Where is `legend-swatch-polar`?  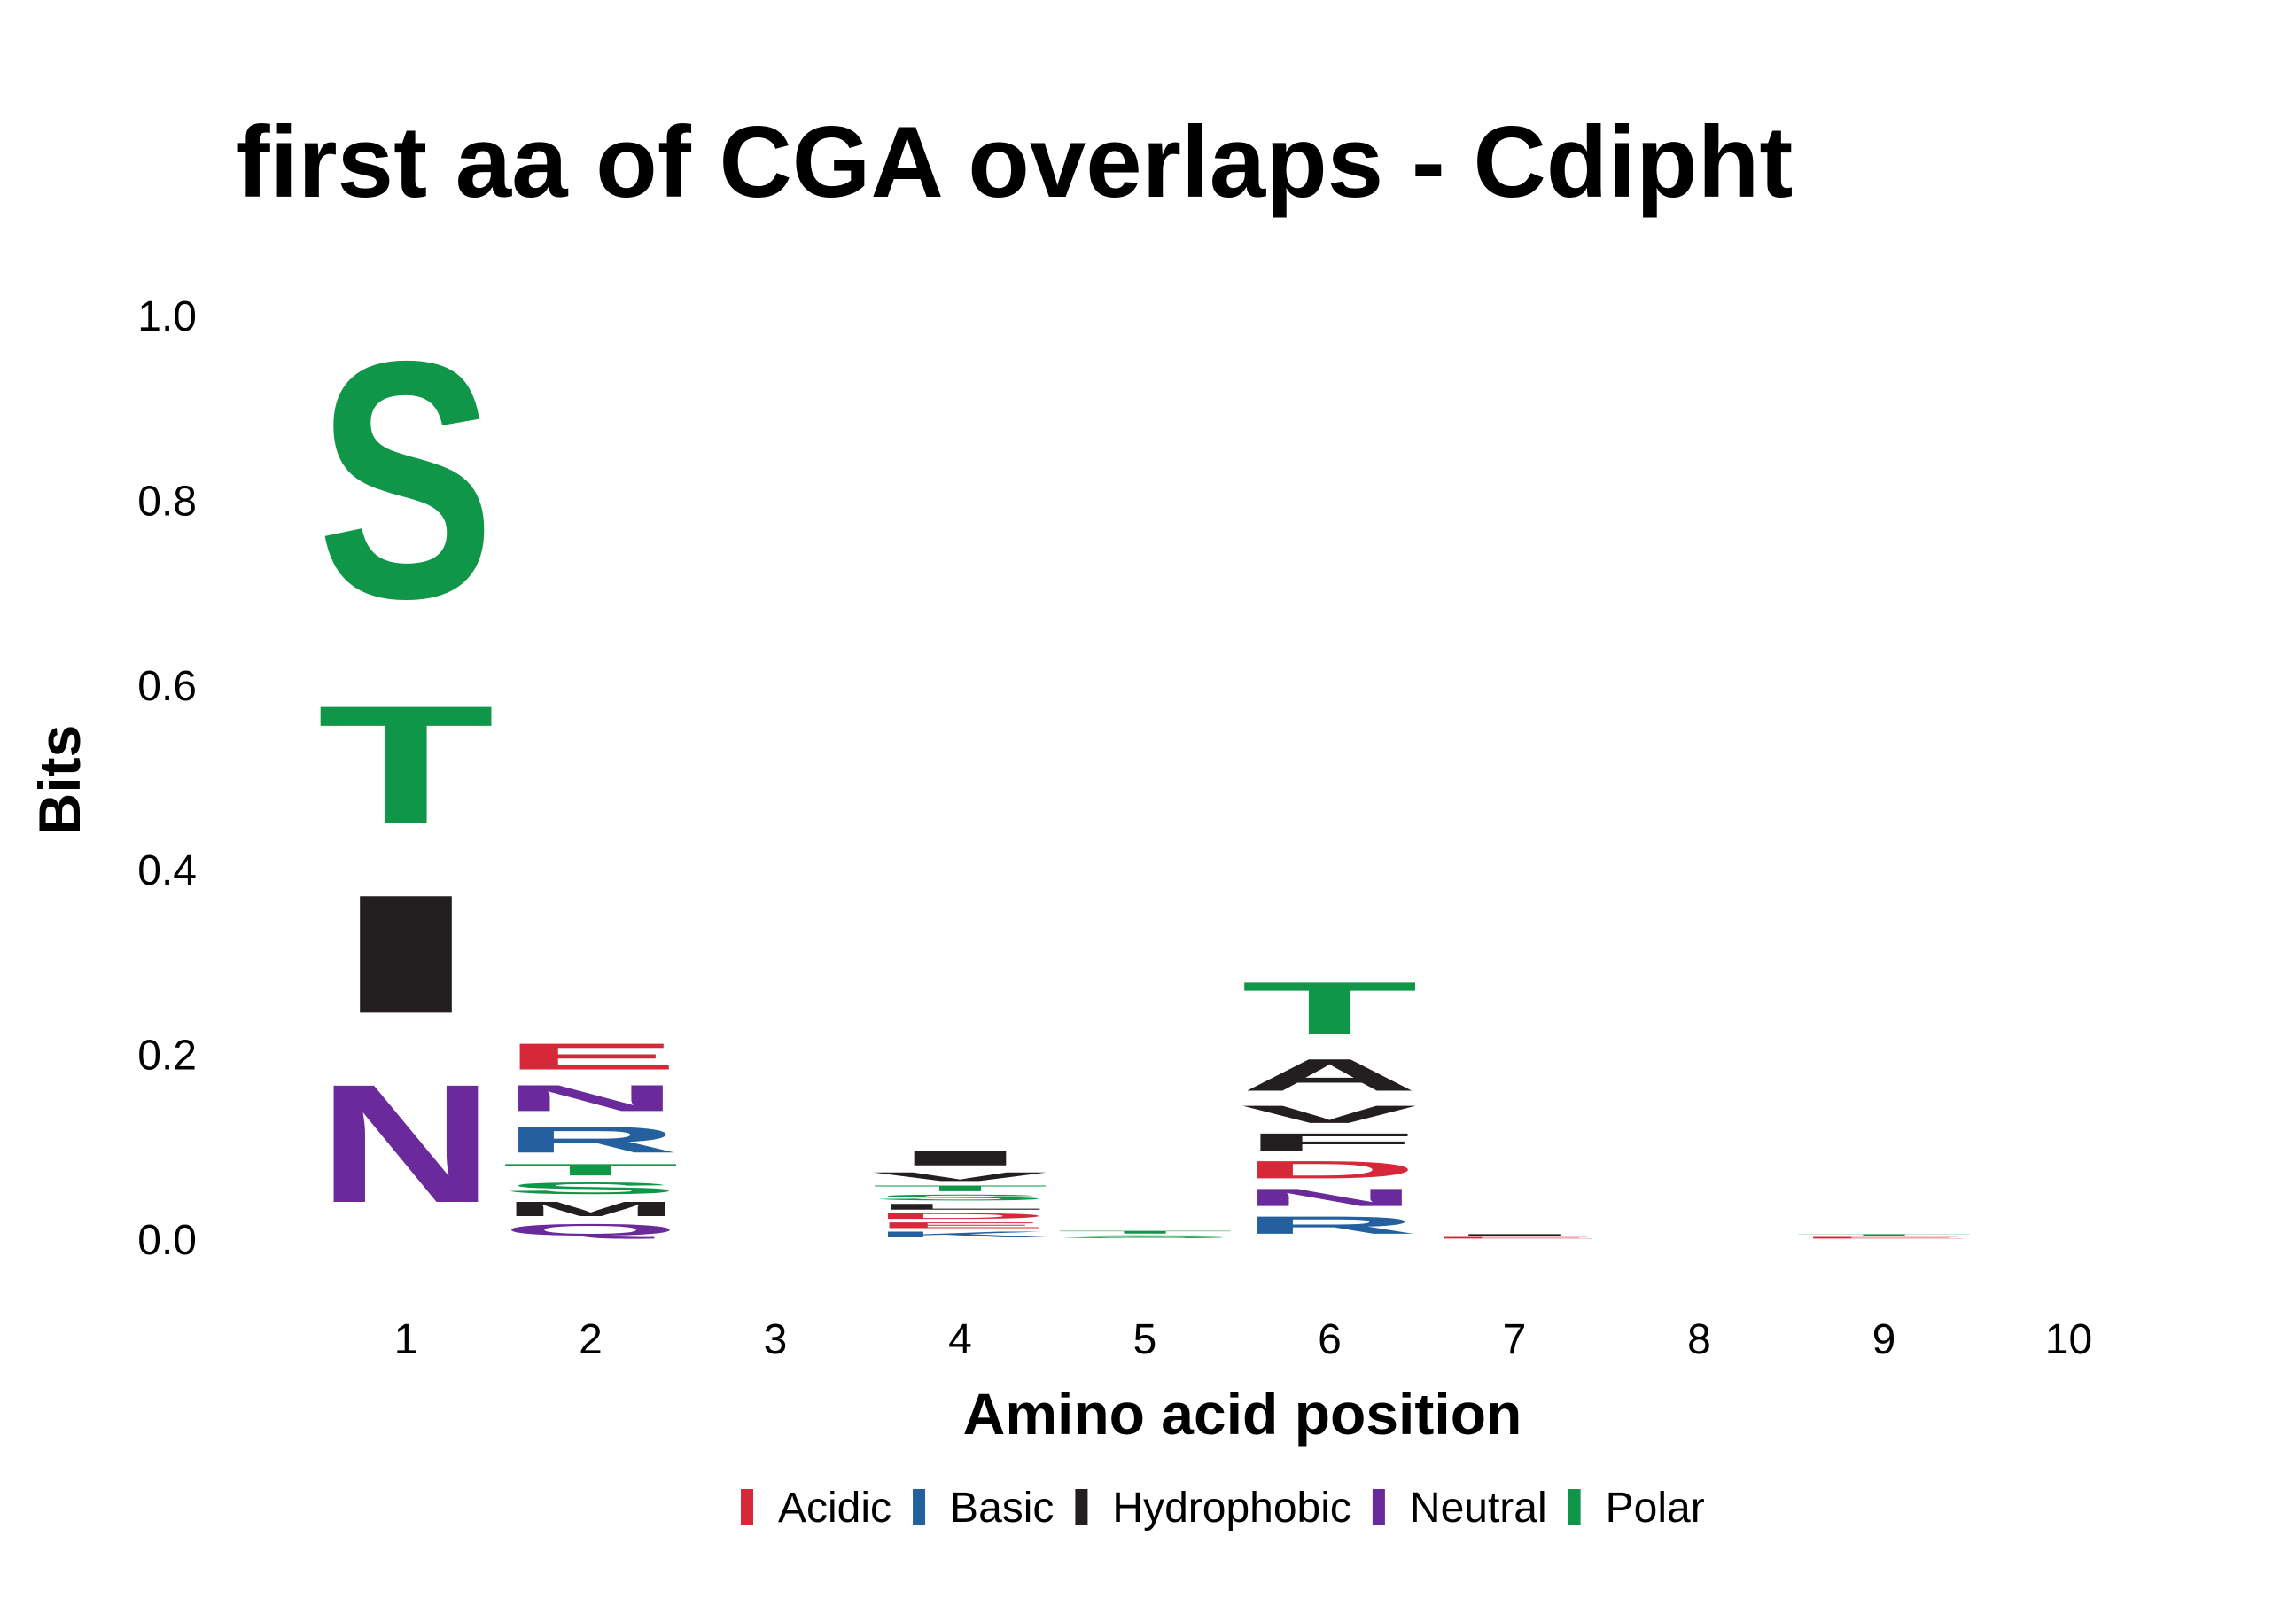
legend-swatch-polar is located at coordinates (1574, 1507).